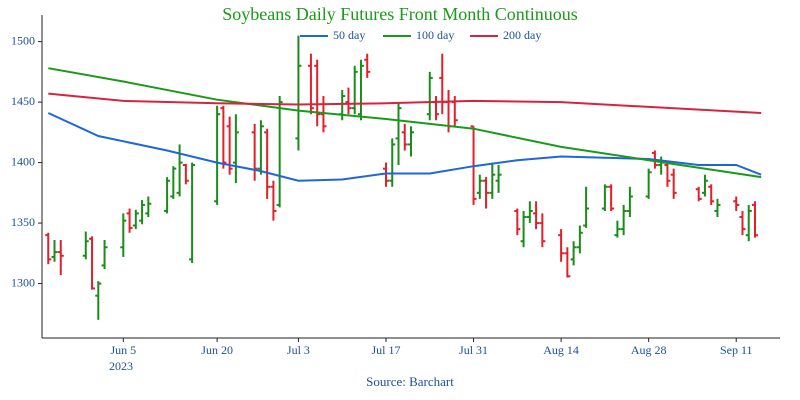 Image resolution: width=800 pixels, height=400 pixels. I want to click on legend-label: 200 day, so click(522, 35).